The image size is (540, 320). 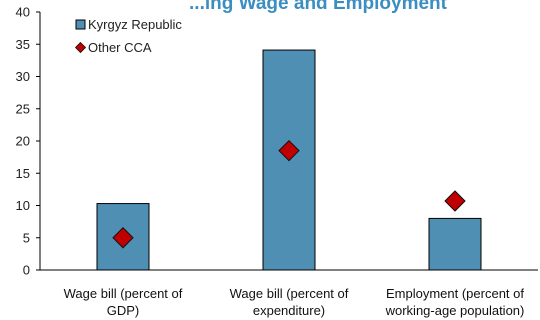 I want to click on y-tick-label: 0, so click(x=26, y=270).